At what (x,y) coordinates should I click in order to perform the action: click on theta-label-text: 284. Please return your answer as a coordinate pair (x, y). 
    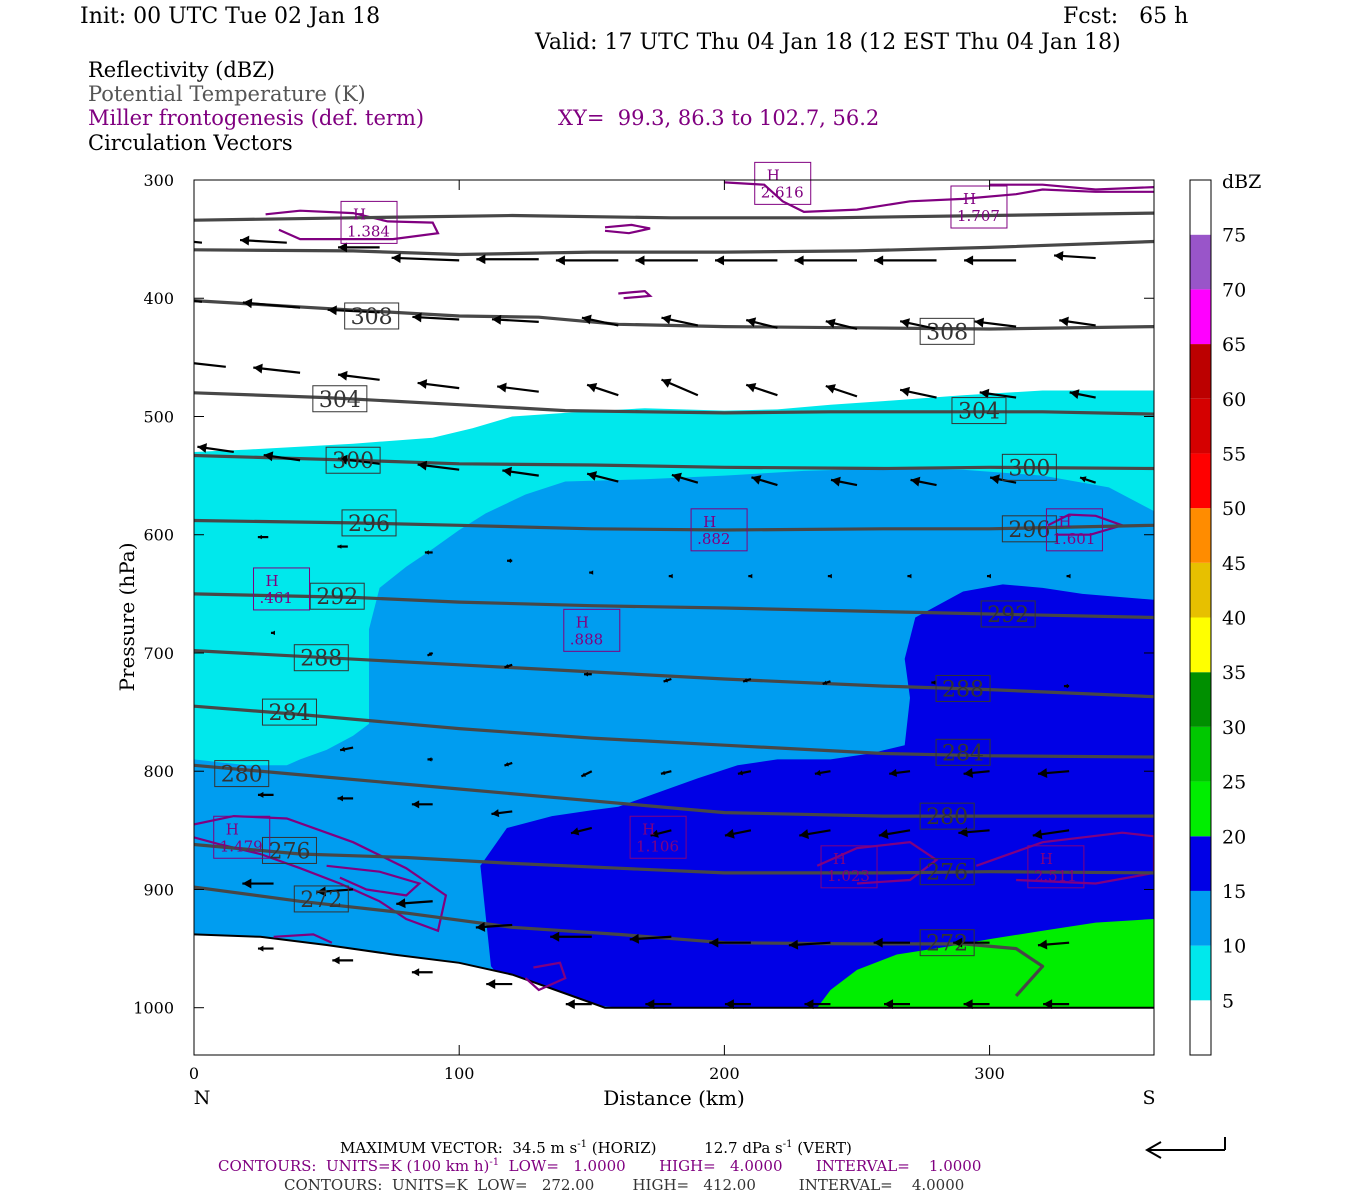
    Looking at the image, I should click on (289, 713).